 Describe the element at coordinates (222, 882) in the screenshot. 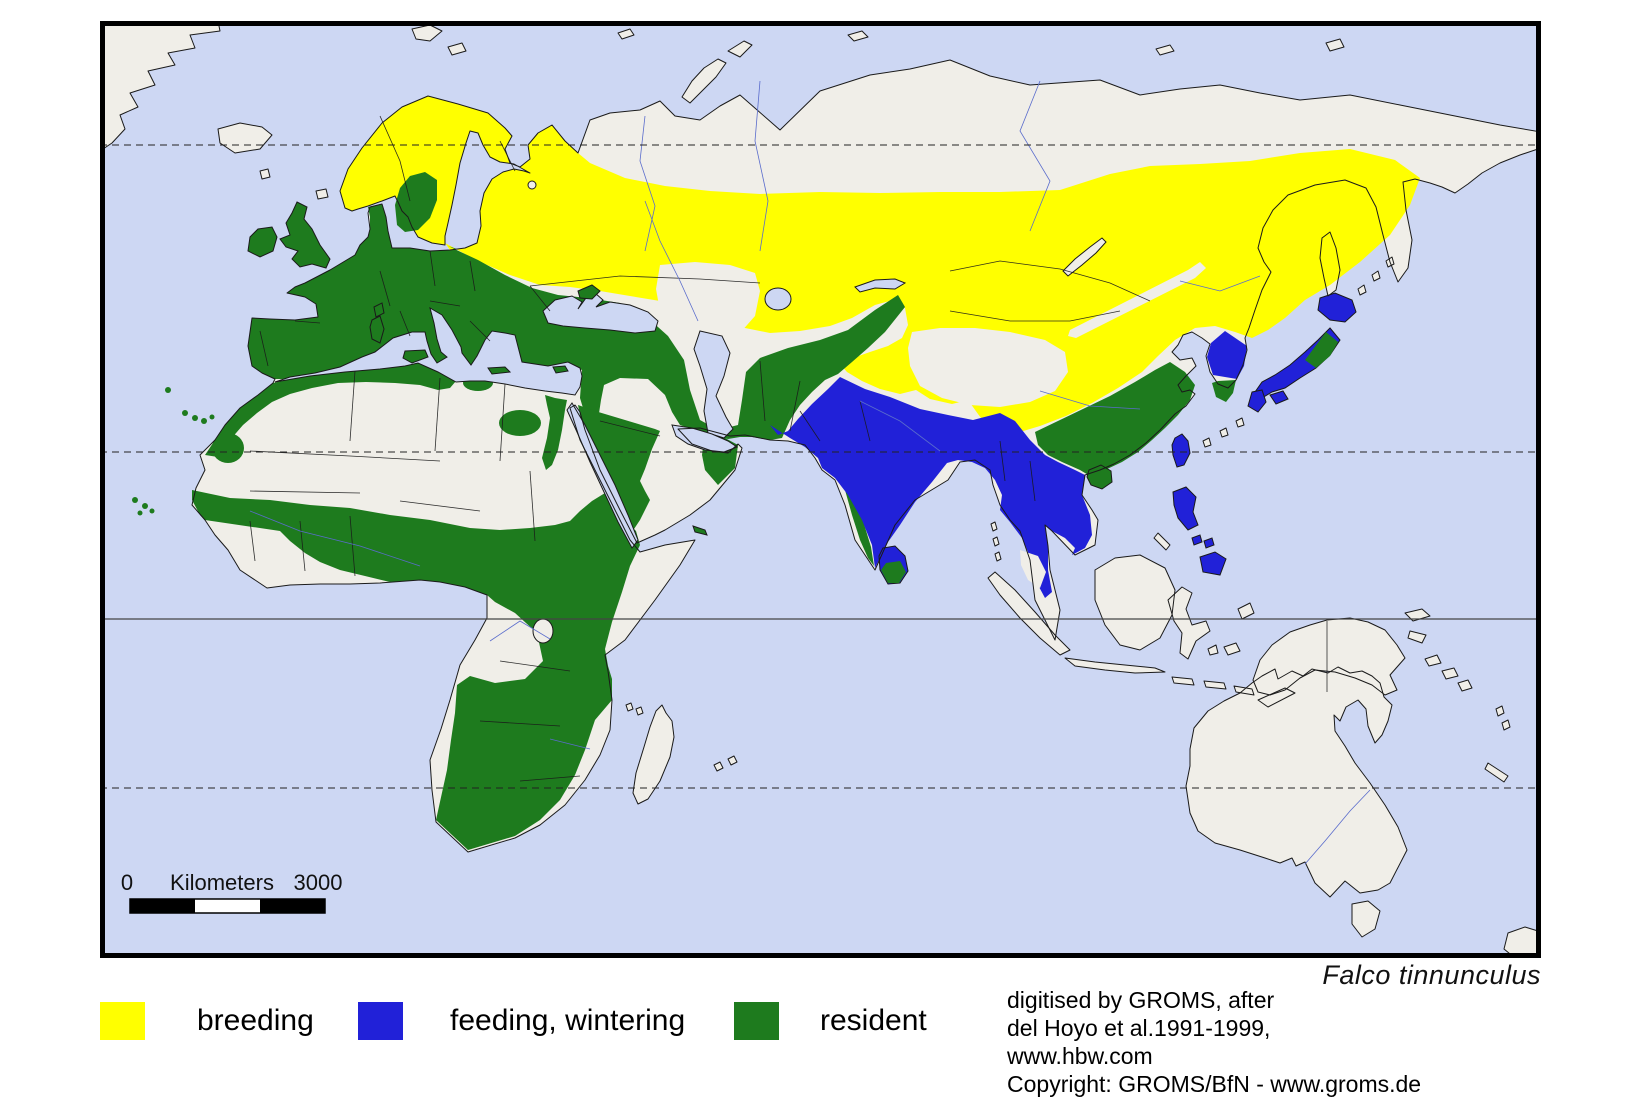

I see `scale-unit-label: Kilometers` at that location.